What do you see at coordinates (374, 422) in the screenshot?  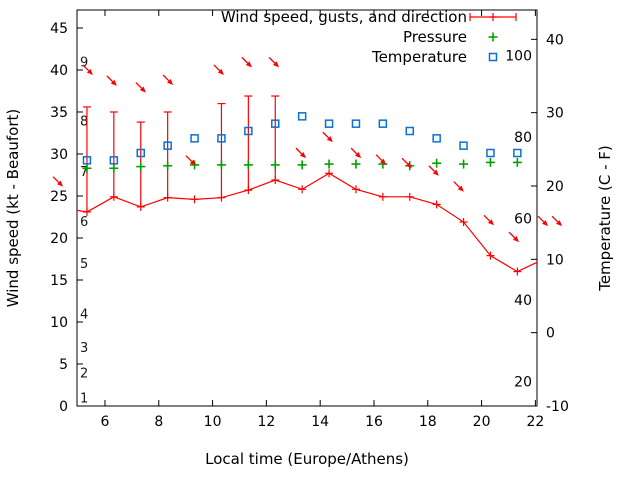 I see `svg-text: 16` at bounding box center [374, 422].